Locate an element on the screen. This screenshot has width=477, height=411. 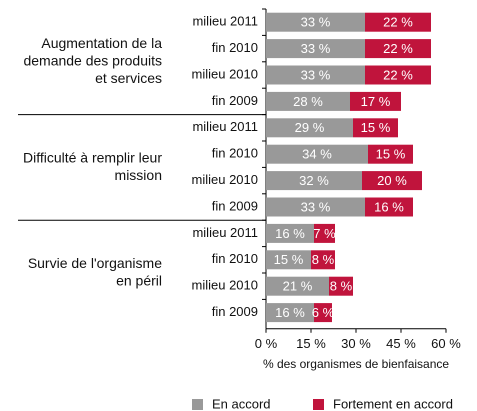
group-label: Difficulté à remplir leur is located at coordinates (92, 157).